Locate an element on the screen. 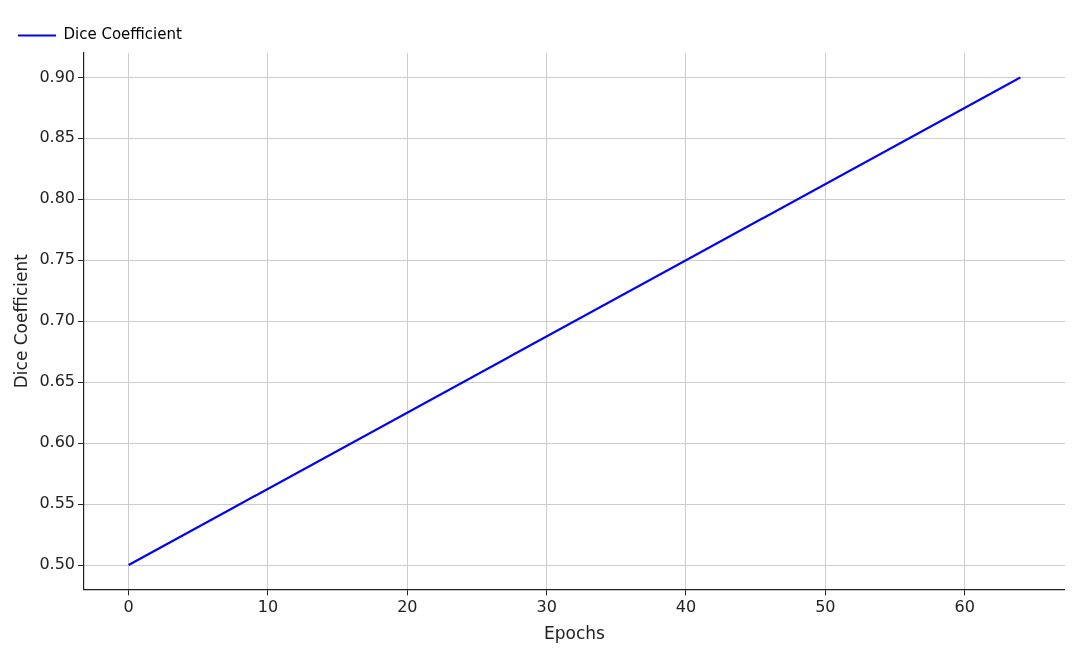 This screenshot has height=657, width=1073. y-tick-label: 0.80 is located at coordinates (57, 198).